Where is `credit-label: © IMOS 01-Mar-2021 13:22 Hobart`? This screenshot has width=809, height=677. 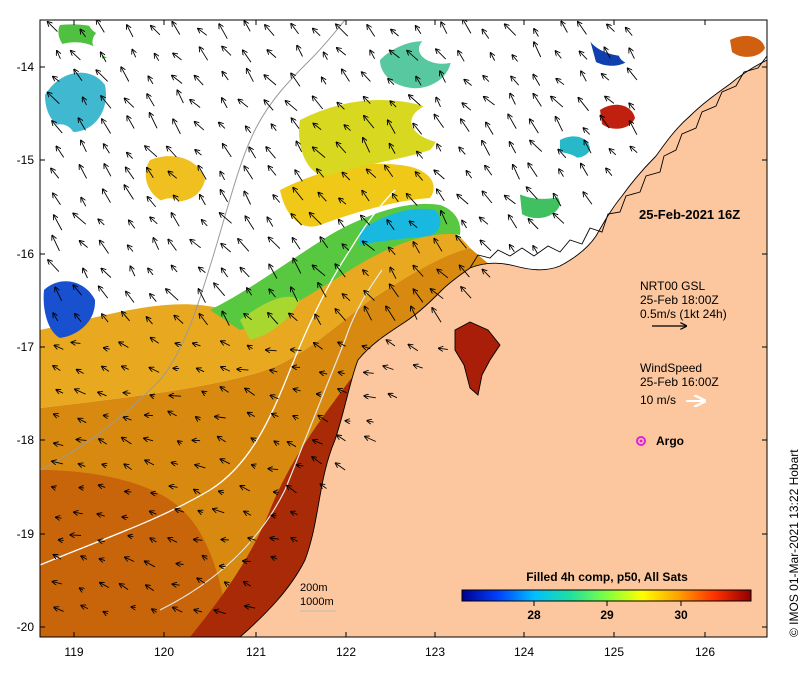 credit-label: © IMOS 01-Mar-2021 13:22 Hobart is located at coordinates (794, 543).